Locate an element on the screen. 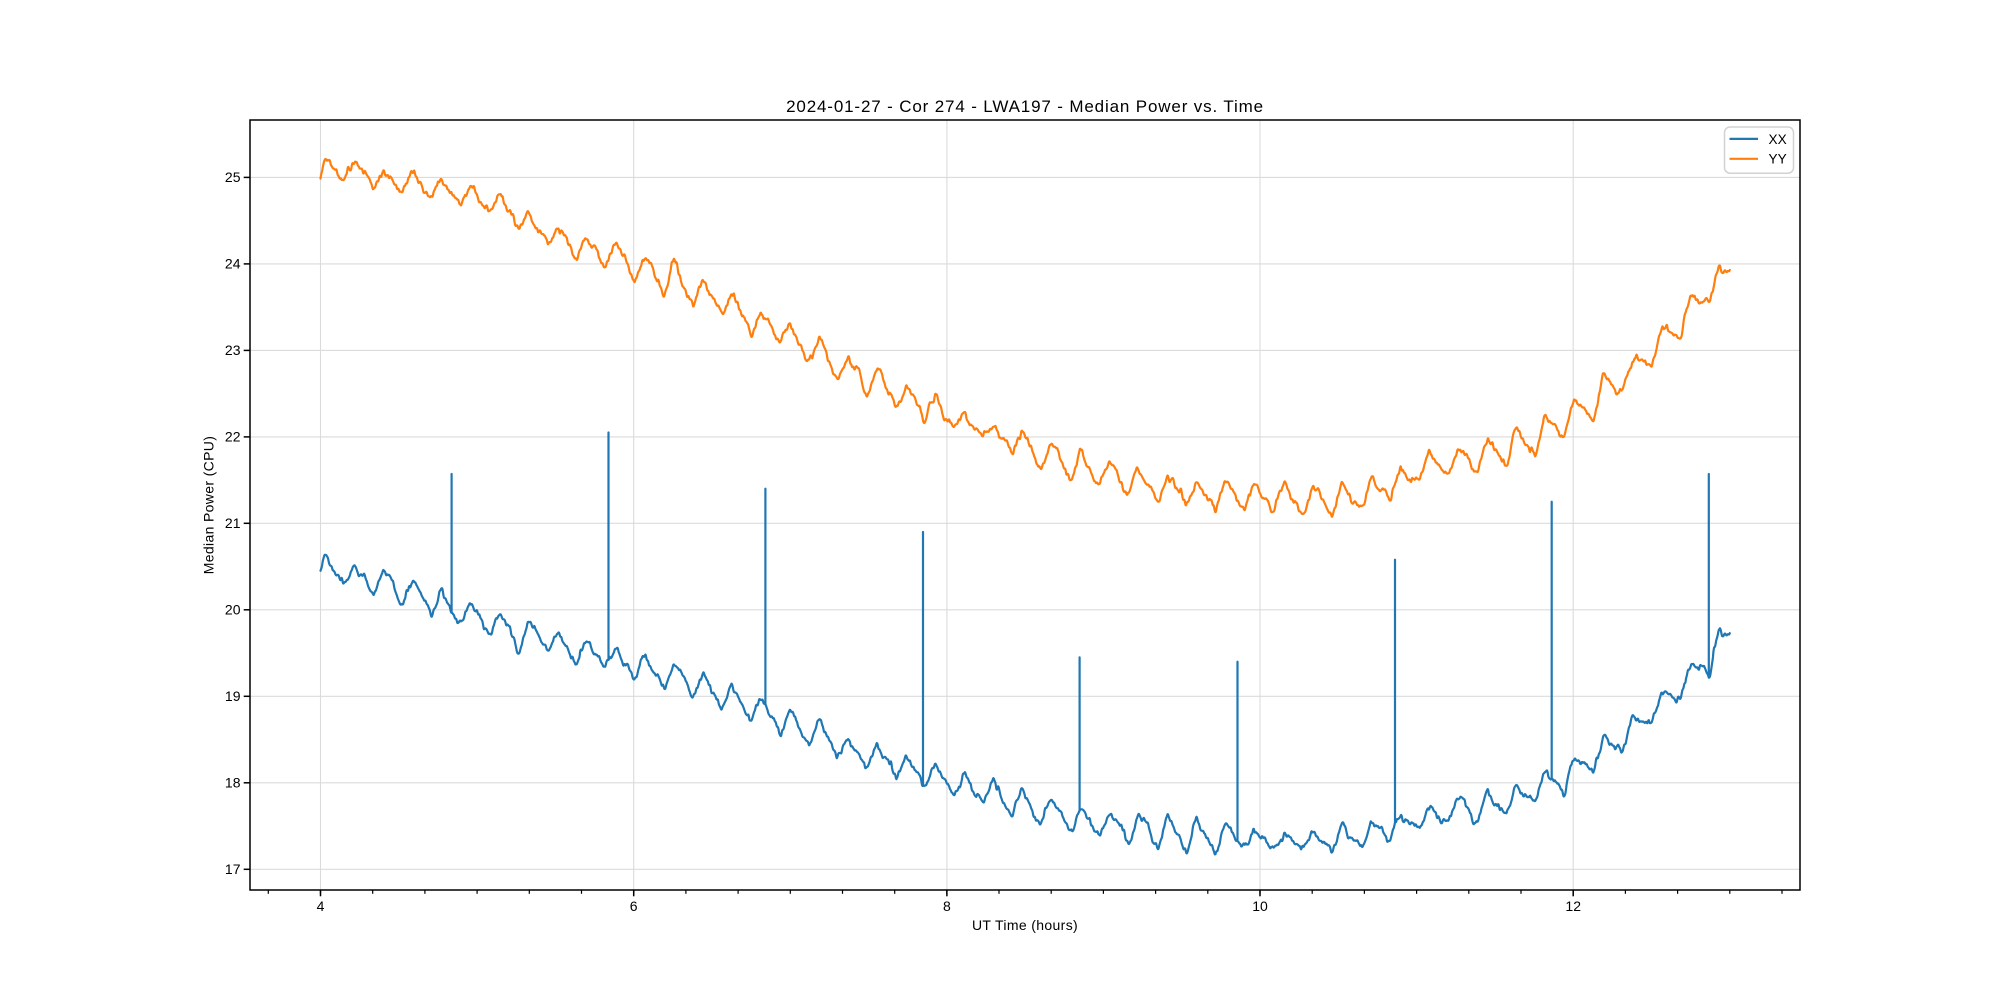 The height and width of the screenshot is (1000, 2000). svg-text: UT Time (hours) is located at coordinates (1025, 925).